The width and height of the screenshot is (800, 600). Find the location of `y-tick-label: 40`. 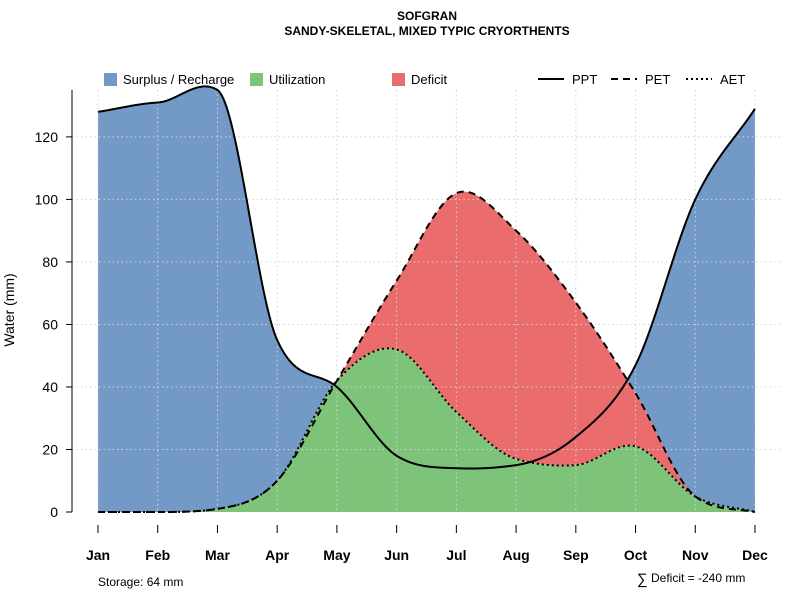

y-tick-label: 40 is located at coordinates (50, 387).